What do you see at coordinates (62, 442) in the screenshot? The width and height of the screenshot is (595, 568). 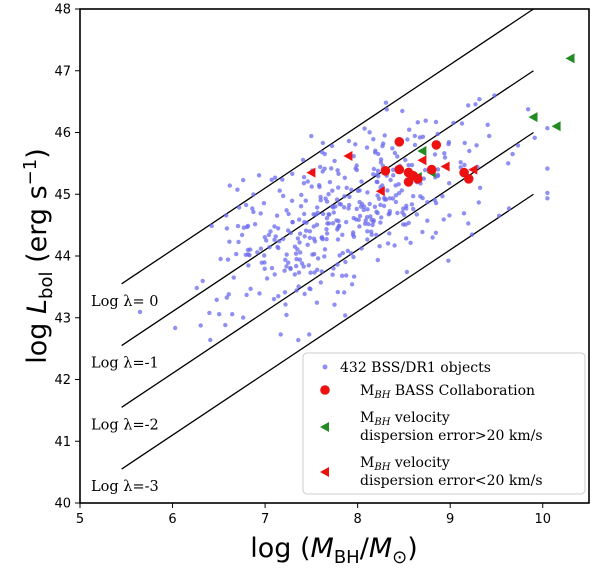 I see `y-tick-label: 41` at bounding box center [62, 442].